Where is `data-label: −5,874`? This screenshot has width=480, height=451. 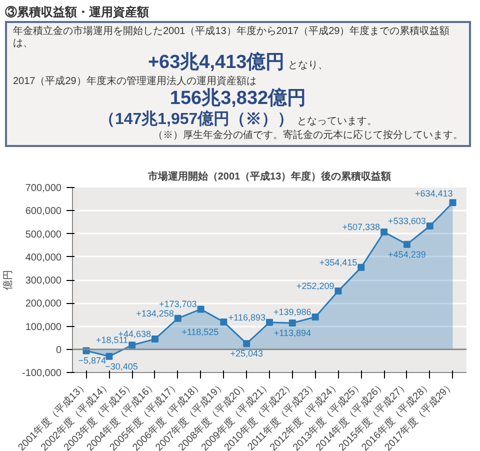 data-label: −5,874 is located at coordinates (92, 361).